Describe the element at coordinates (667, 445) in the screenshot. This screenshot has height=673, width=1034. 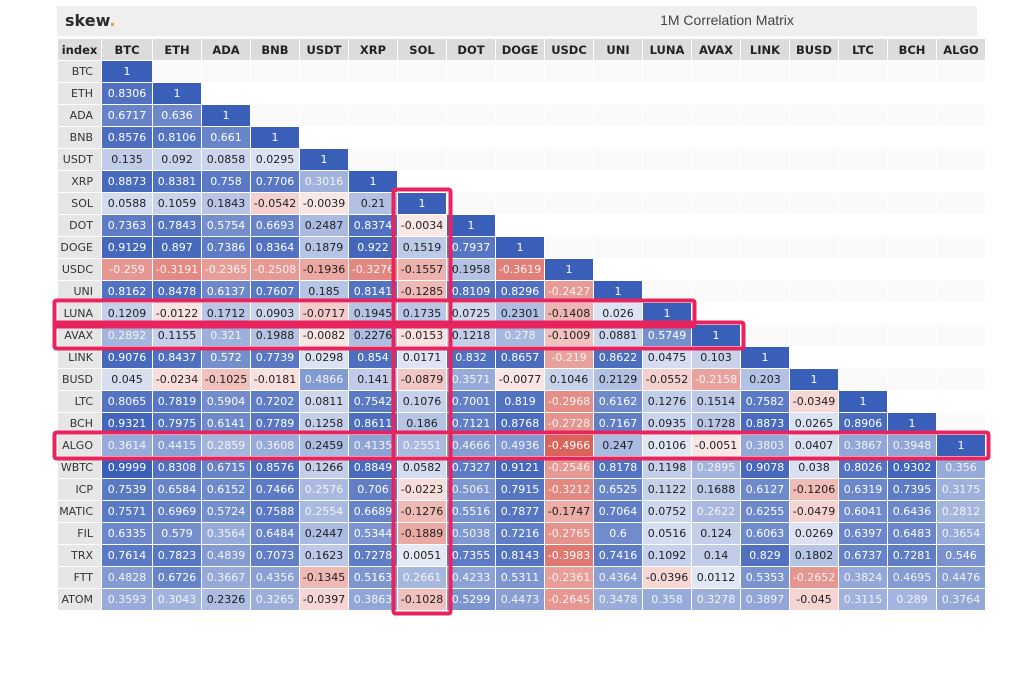
I see `cell-algo-luna: 0.0106` at that location.